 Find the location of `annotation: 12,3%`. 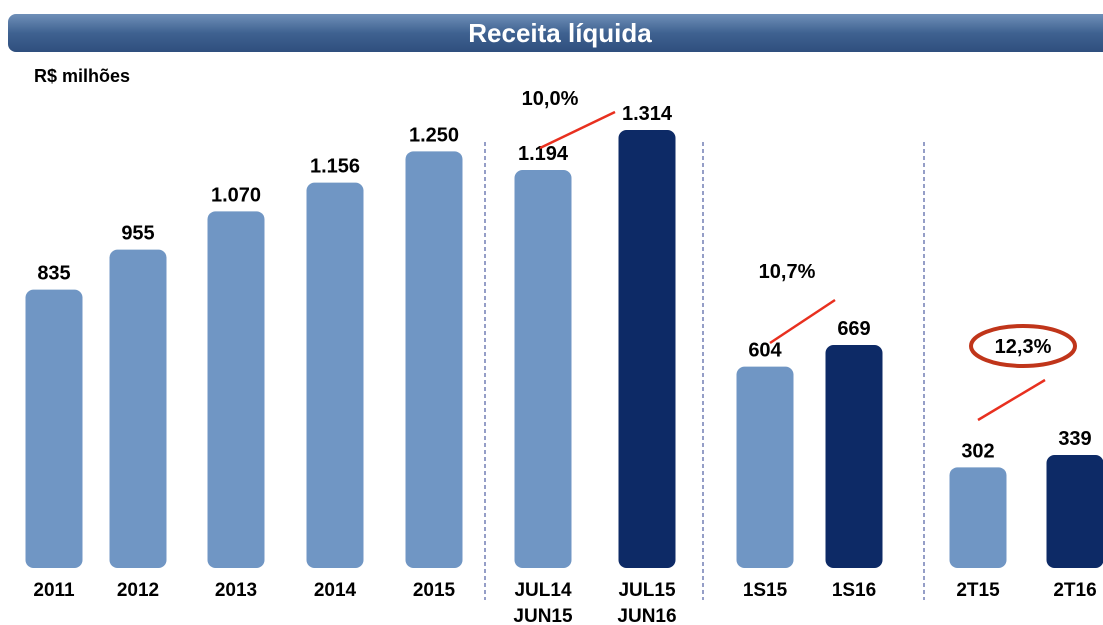

annotation: 12,3% is located at coordinates (1023, 347).